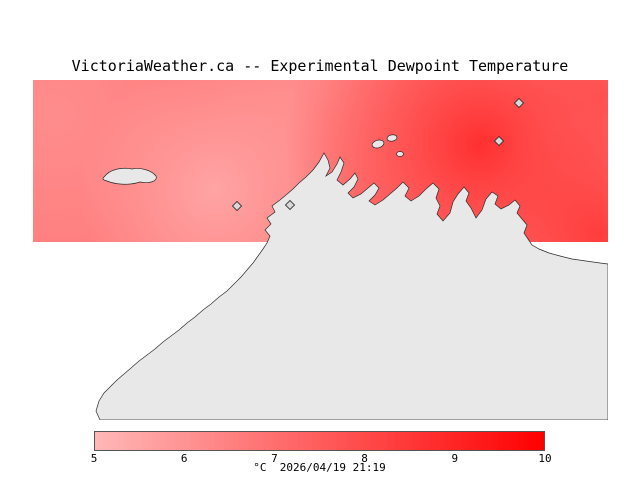 This screenshot has height=480, width=640. Describe the element at coordinates (319, 441) in the screenshot. I see `colorbar-gradient` at that location.